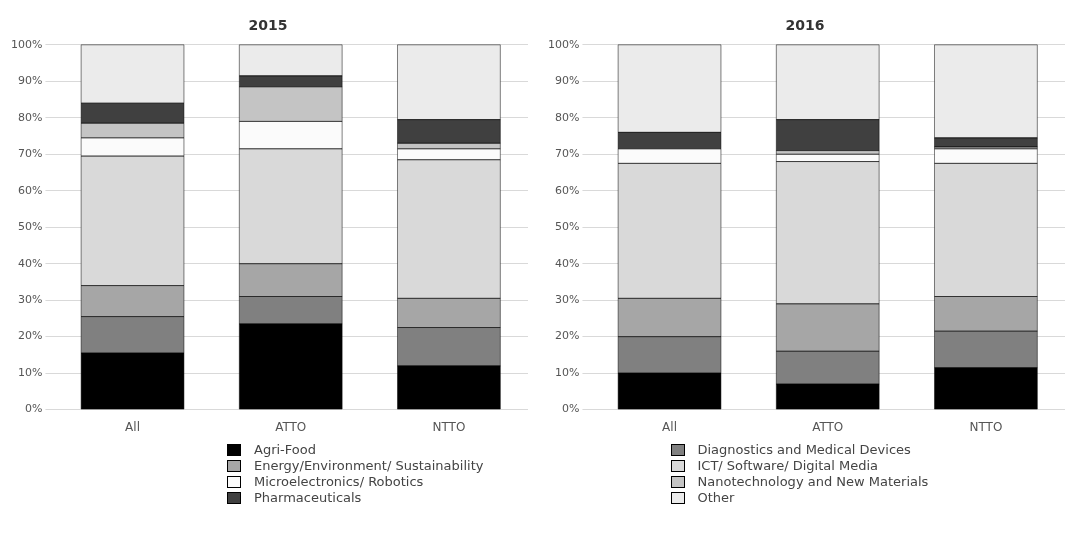  Describe the element at coordinates (788, 466) in the screenshot. I see `legend-label: ICT/ Software/ Digital Media` at that location.